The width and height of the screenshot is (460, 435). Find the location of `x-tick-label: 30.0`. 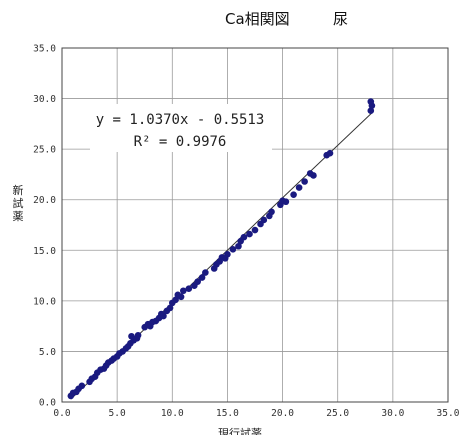

x-tick-label: 30.0 is located at coordinates (392, 413).